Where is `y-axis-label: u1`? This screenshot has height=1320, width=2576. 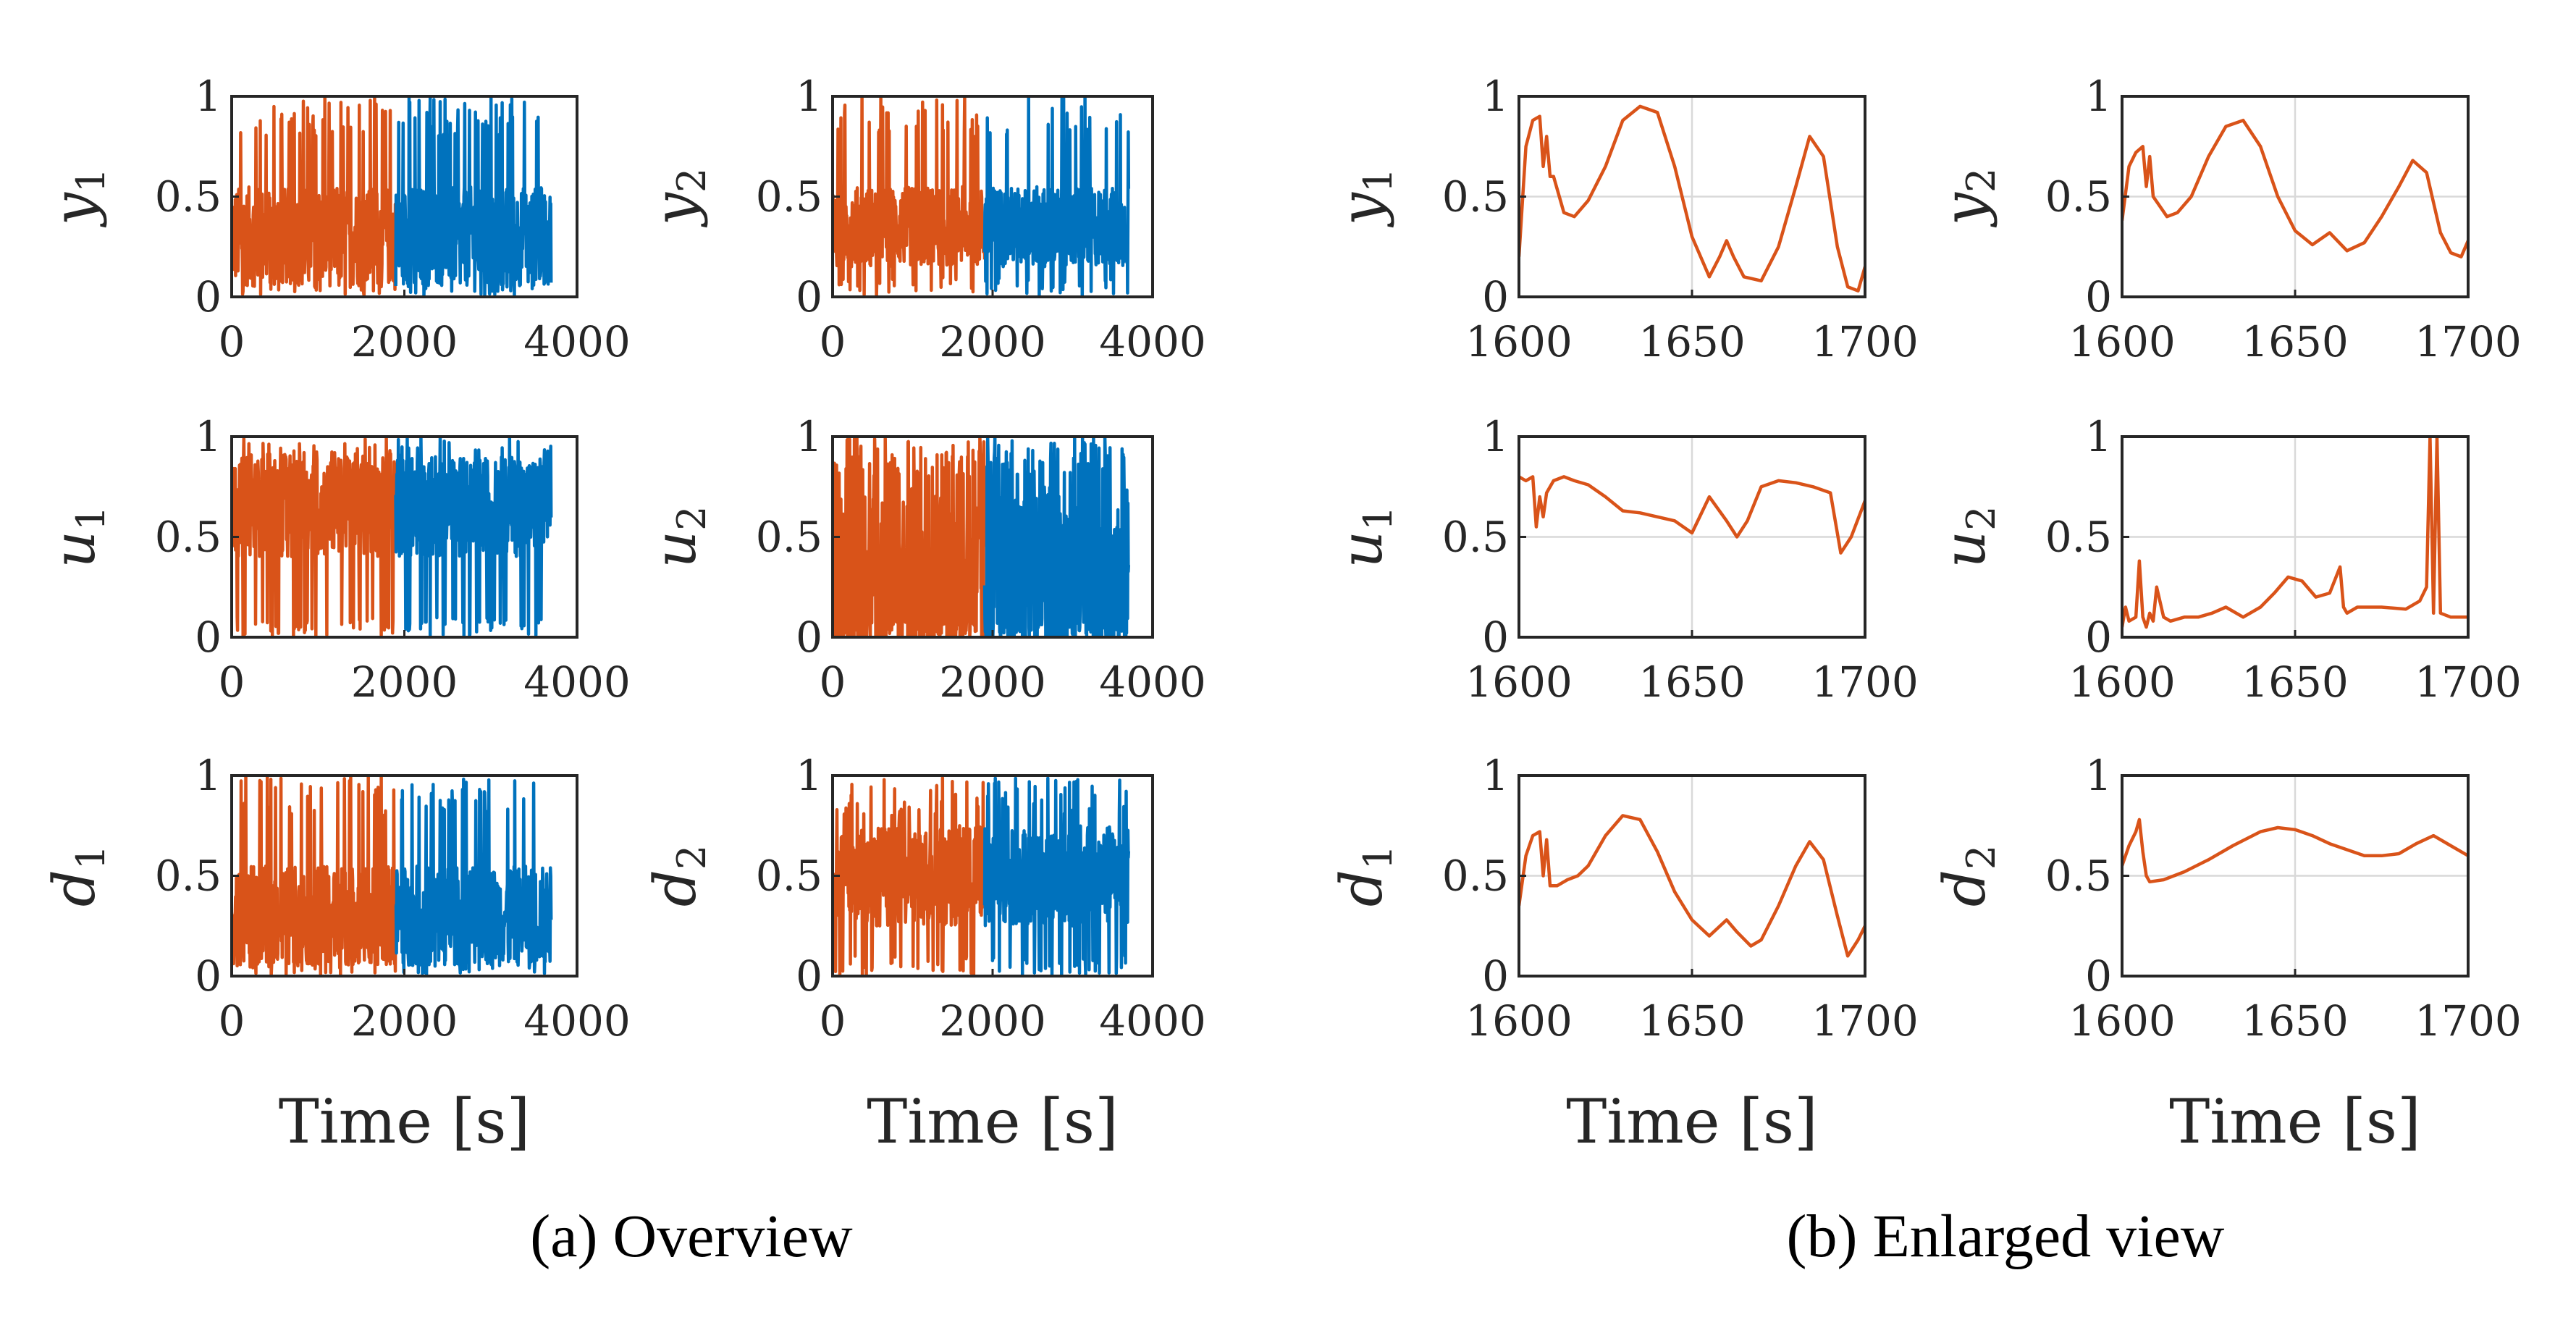 y-axis-label: u1 is located at coordinates (1364, 537).